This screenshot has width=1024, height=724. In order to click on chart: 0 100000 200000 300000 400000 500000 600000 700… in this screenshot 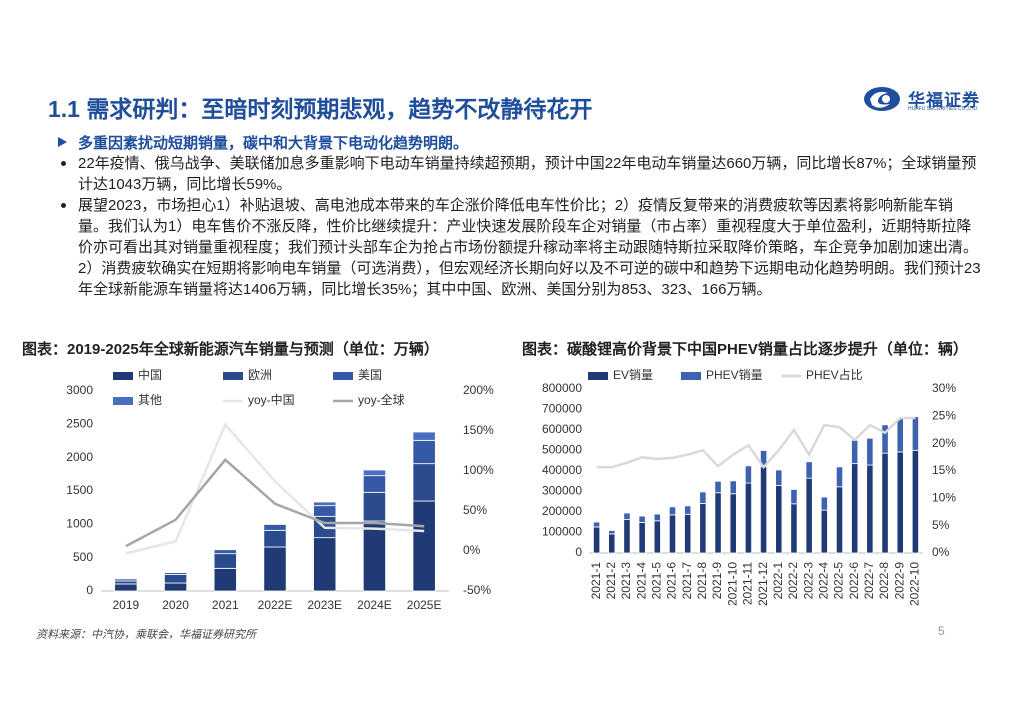, I will do `click(749, 486)`.